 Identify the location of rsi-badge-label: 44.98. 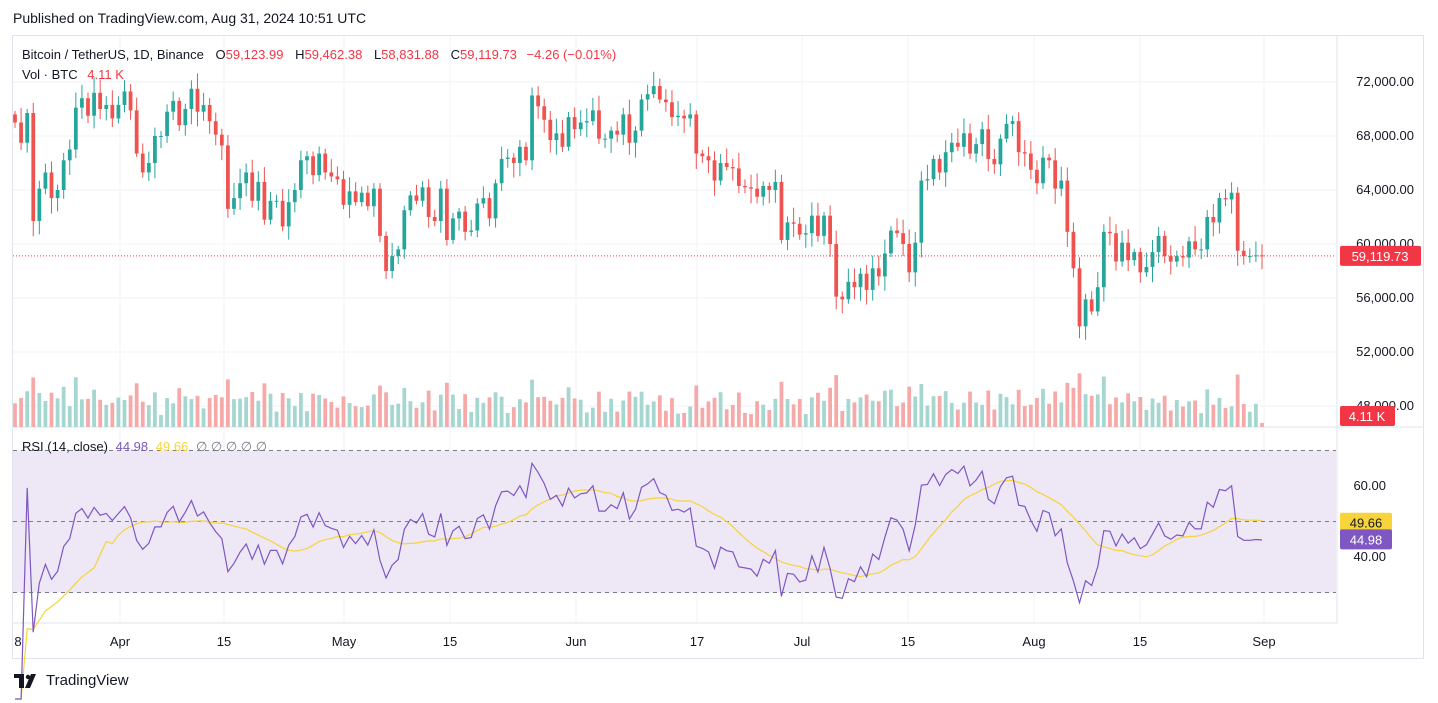
(1366, 539).